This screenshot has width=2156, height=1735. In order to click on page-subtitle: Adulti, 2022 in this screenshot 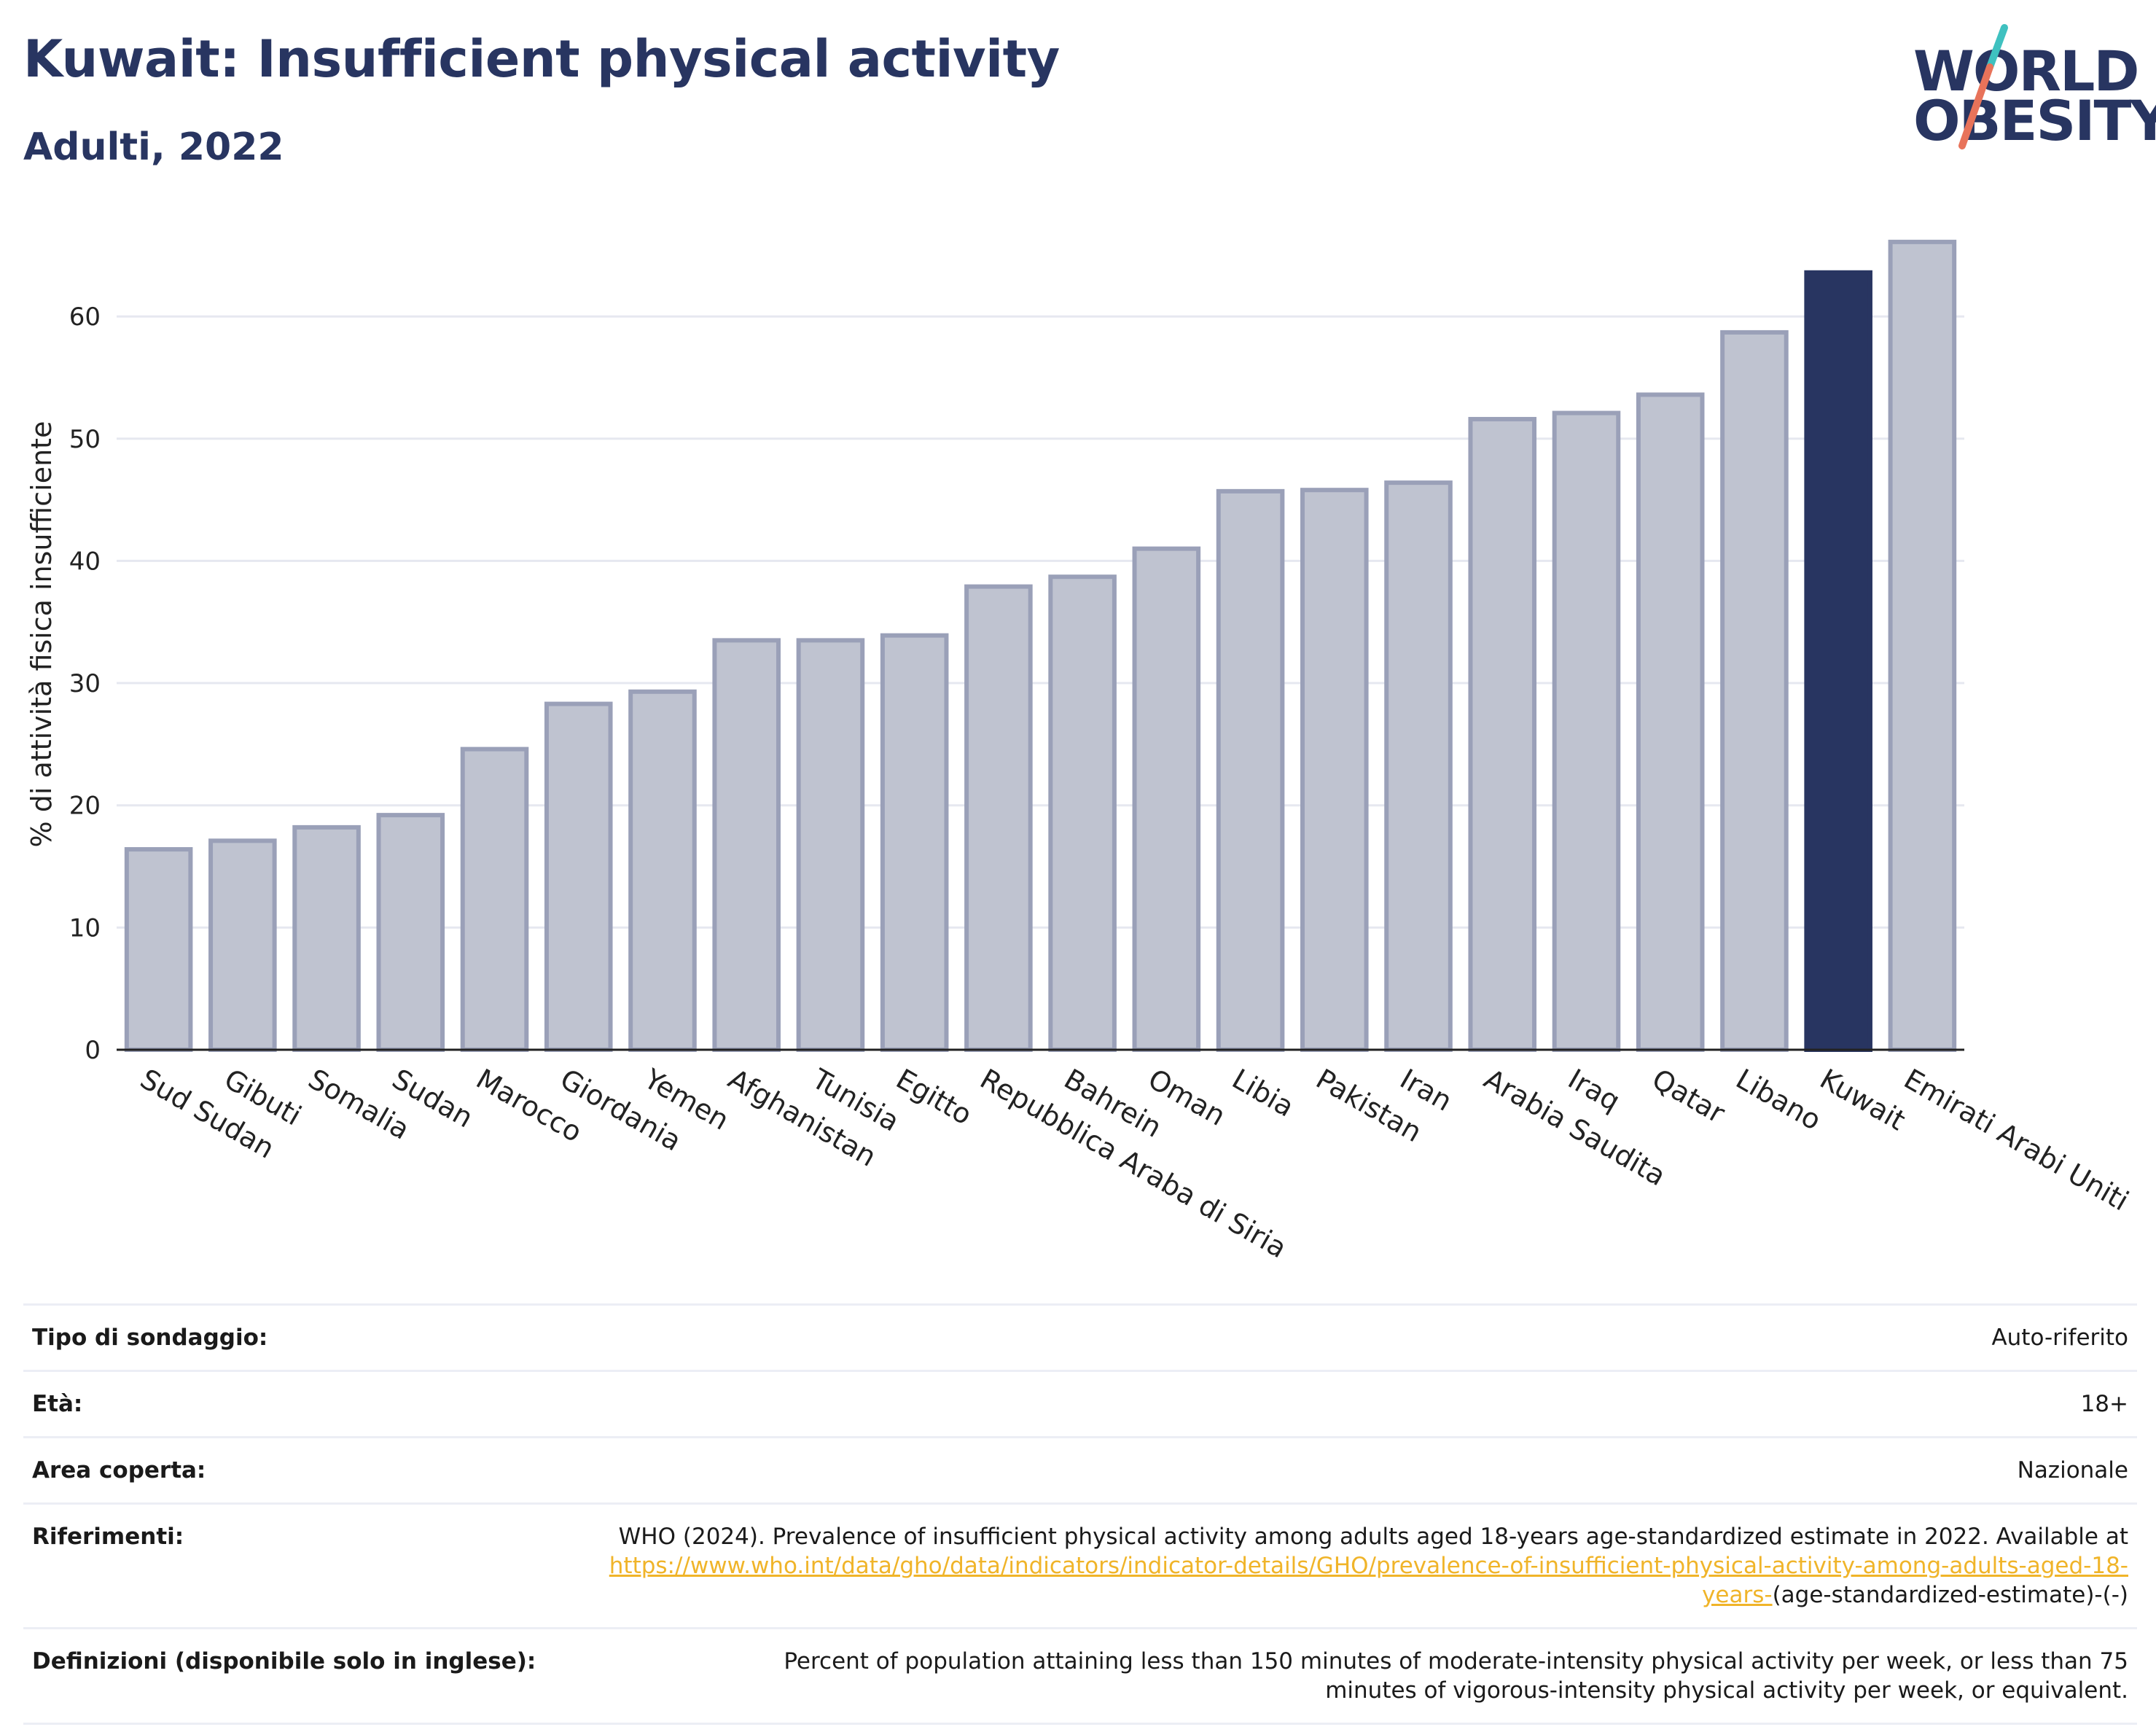, I will do `click(154, 147)`.